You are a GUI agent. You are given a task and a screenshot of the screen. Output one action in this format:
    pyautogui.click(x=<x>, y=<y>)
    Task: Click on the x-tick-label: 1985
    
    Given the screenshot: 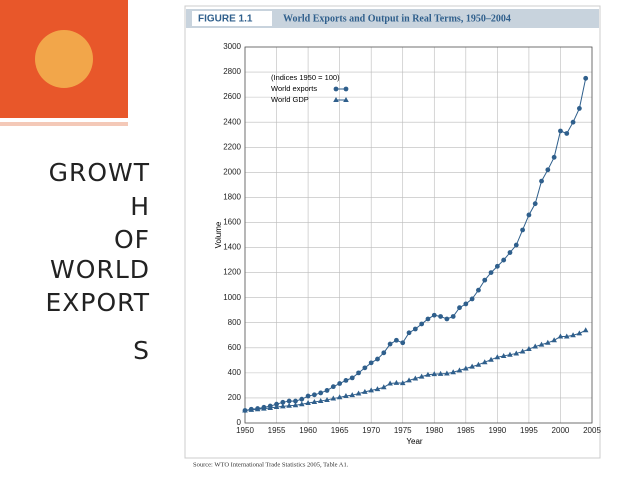 What is the action you would take?
    pyautogui.click(x=466, y=430)
    